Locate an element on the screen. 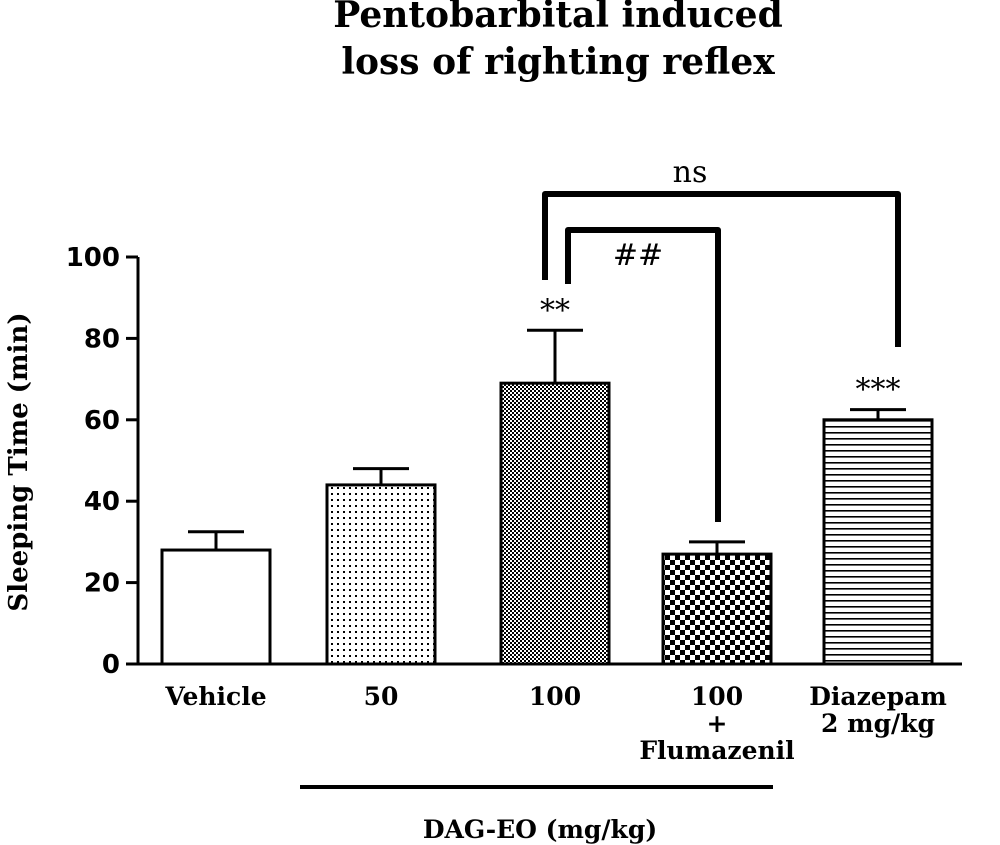  y-tick-label: 40 is located at coordinates (102, 502).